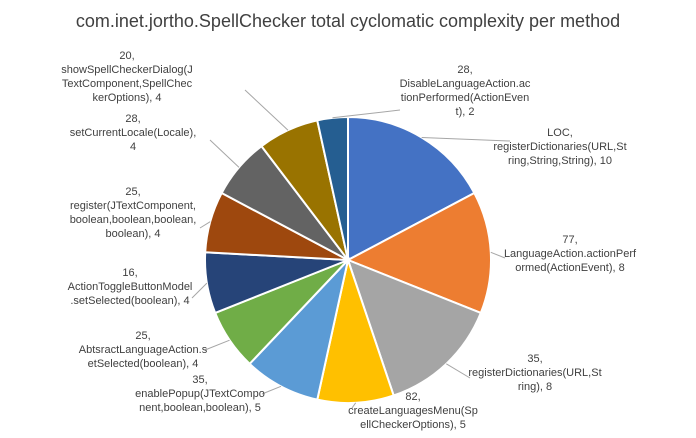  Describe the element at coordinates (465, 98) in the screenshot. I see `slice-label-line: tionPerformed(ActionEven` at that location.